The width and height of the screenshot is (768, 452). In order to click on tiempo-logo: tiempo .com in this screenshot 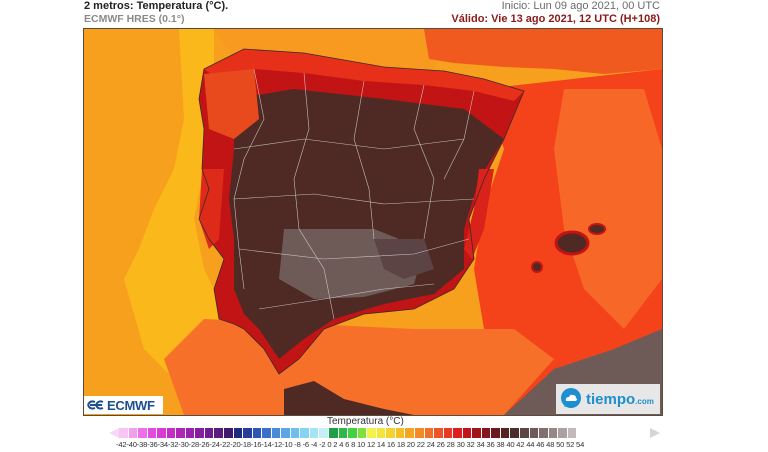, I will do `click(608, 399)`.